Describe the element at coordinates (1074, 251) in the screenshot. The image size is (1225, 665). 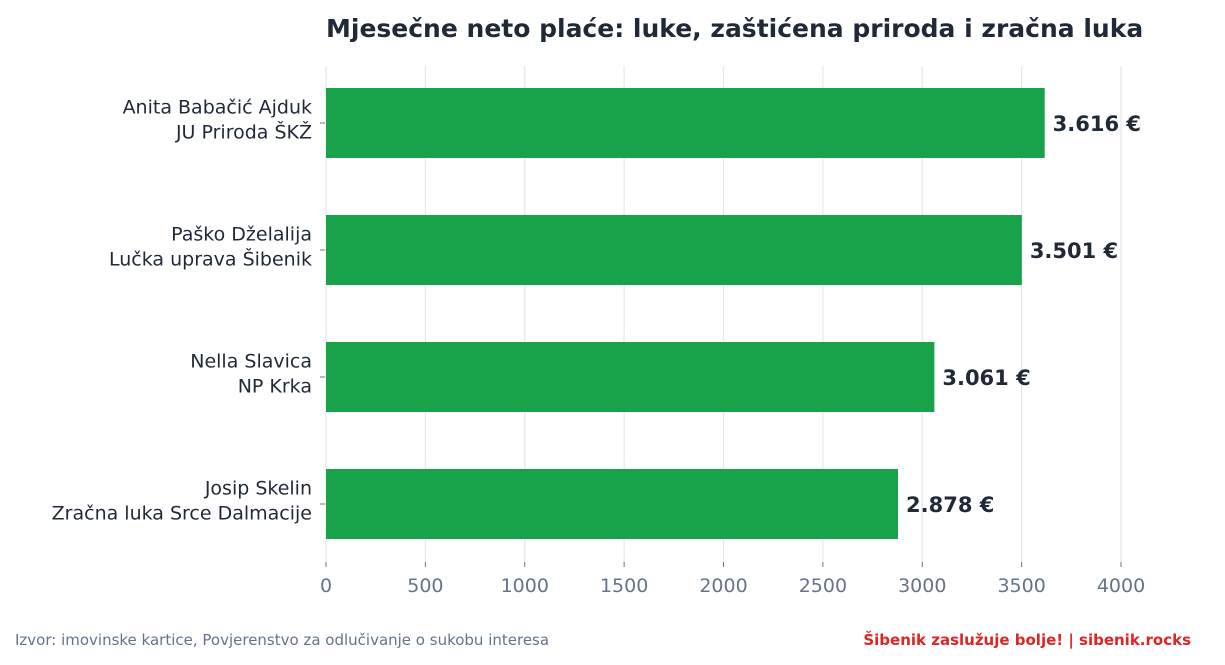
I see `value-label: 3.501 €` at that location.